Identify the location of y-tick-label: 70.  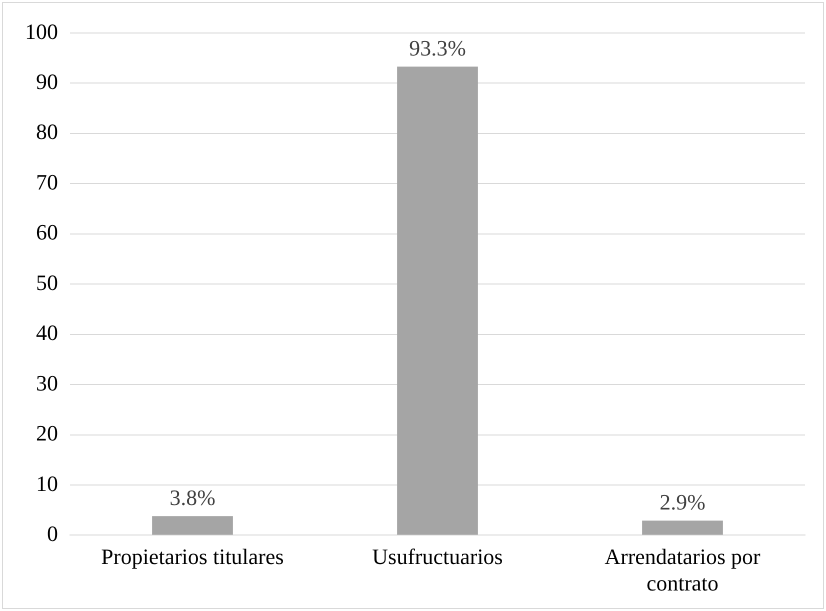
(47, 181).